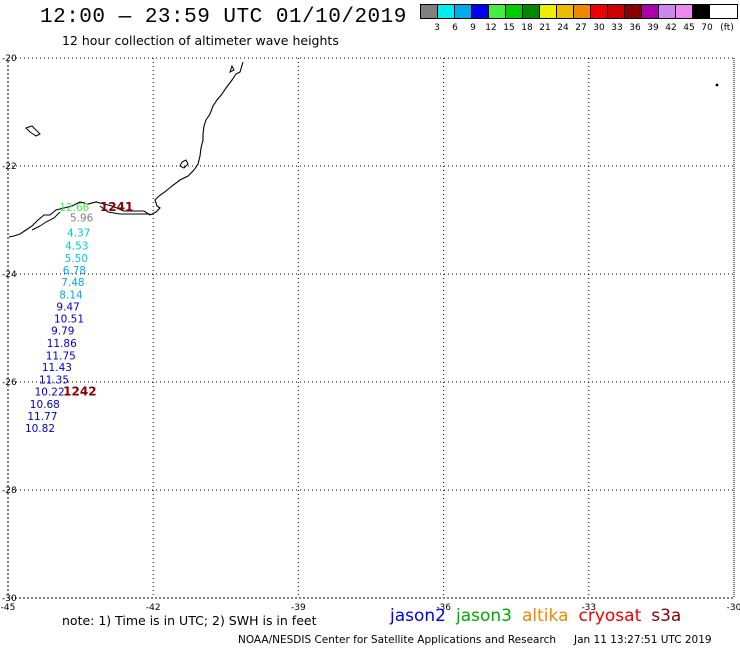  I want to click on color-scale-label: 30, so click(599, 28).